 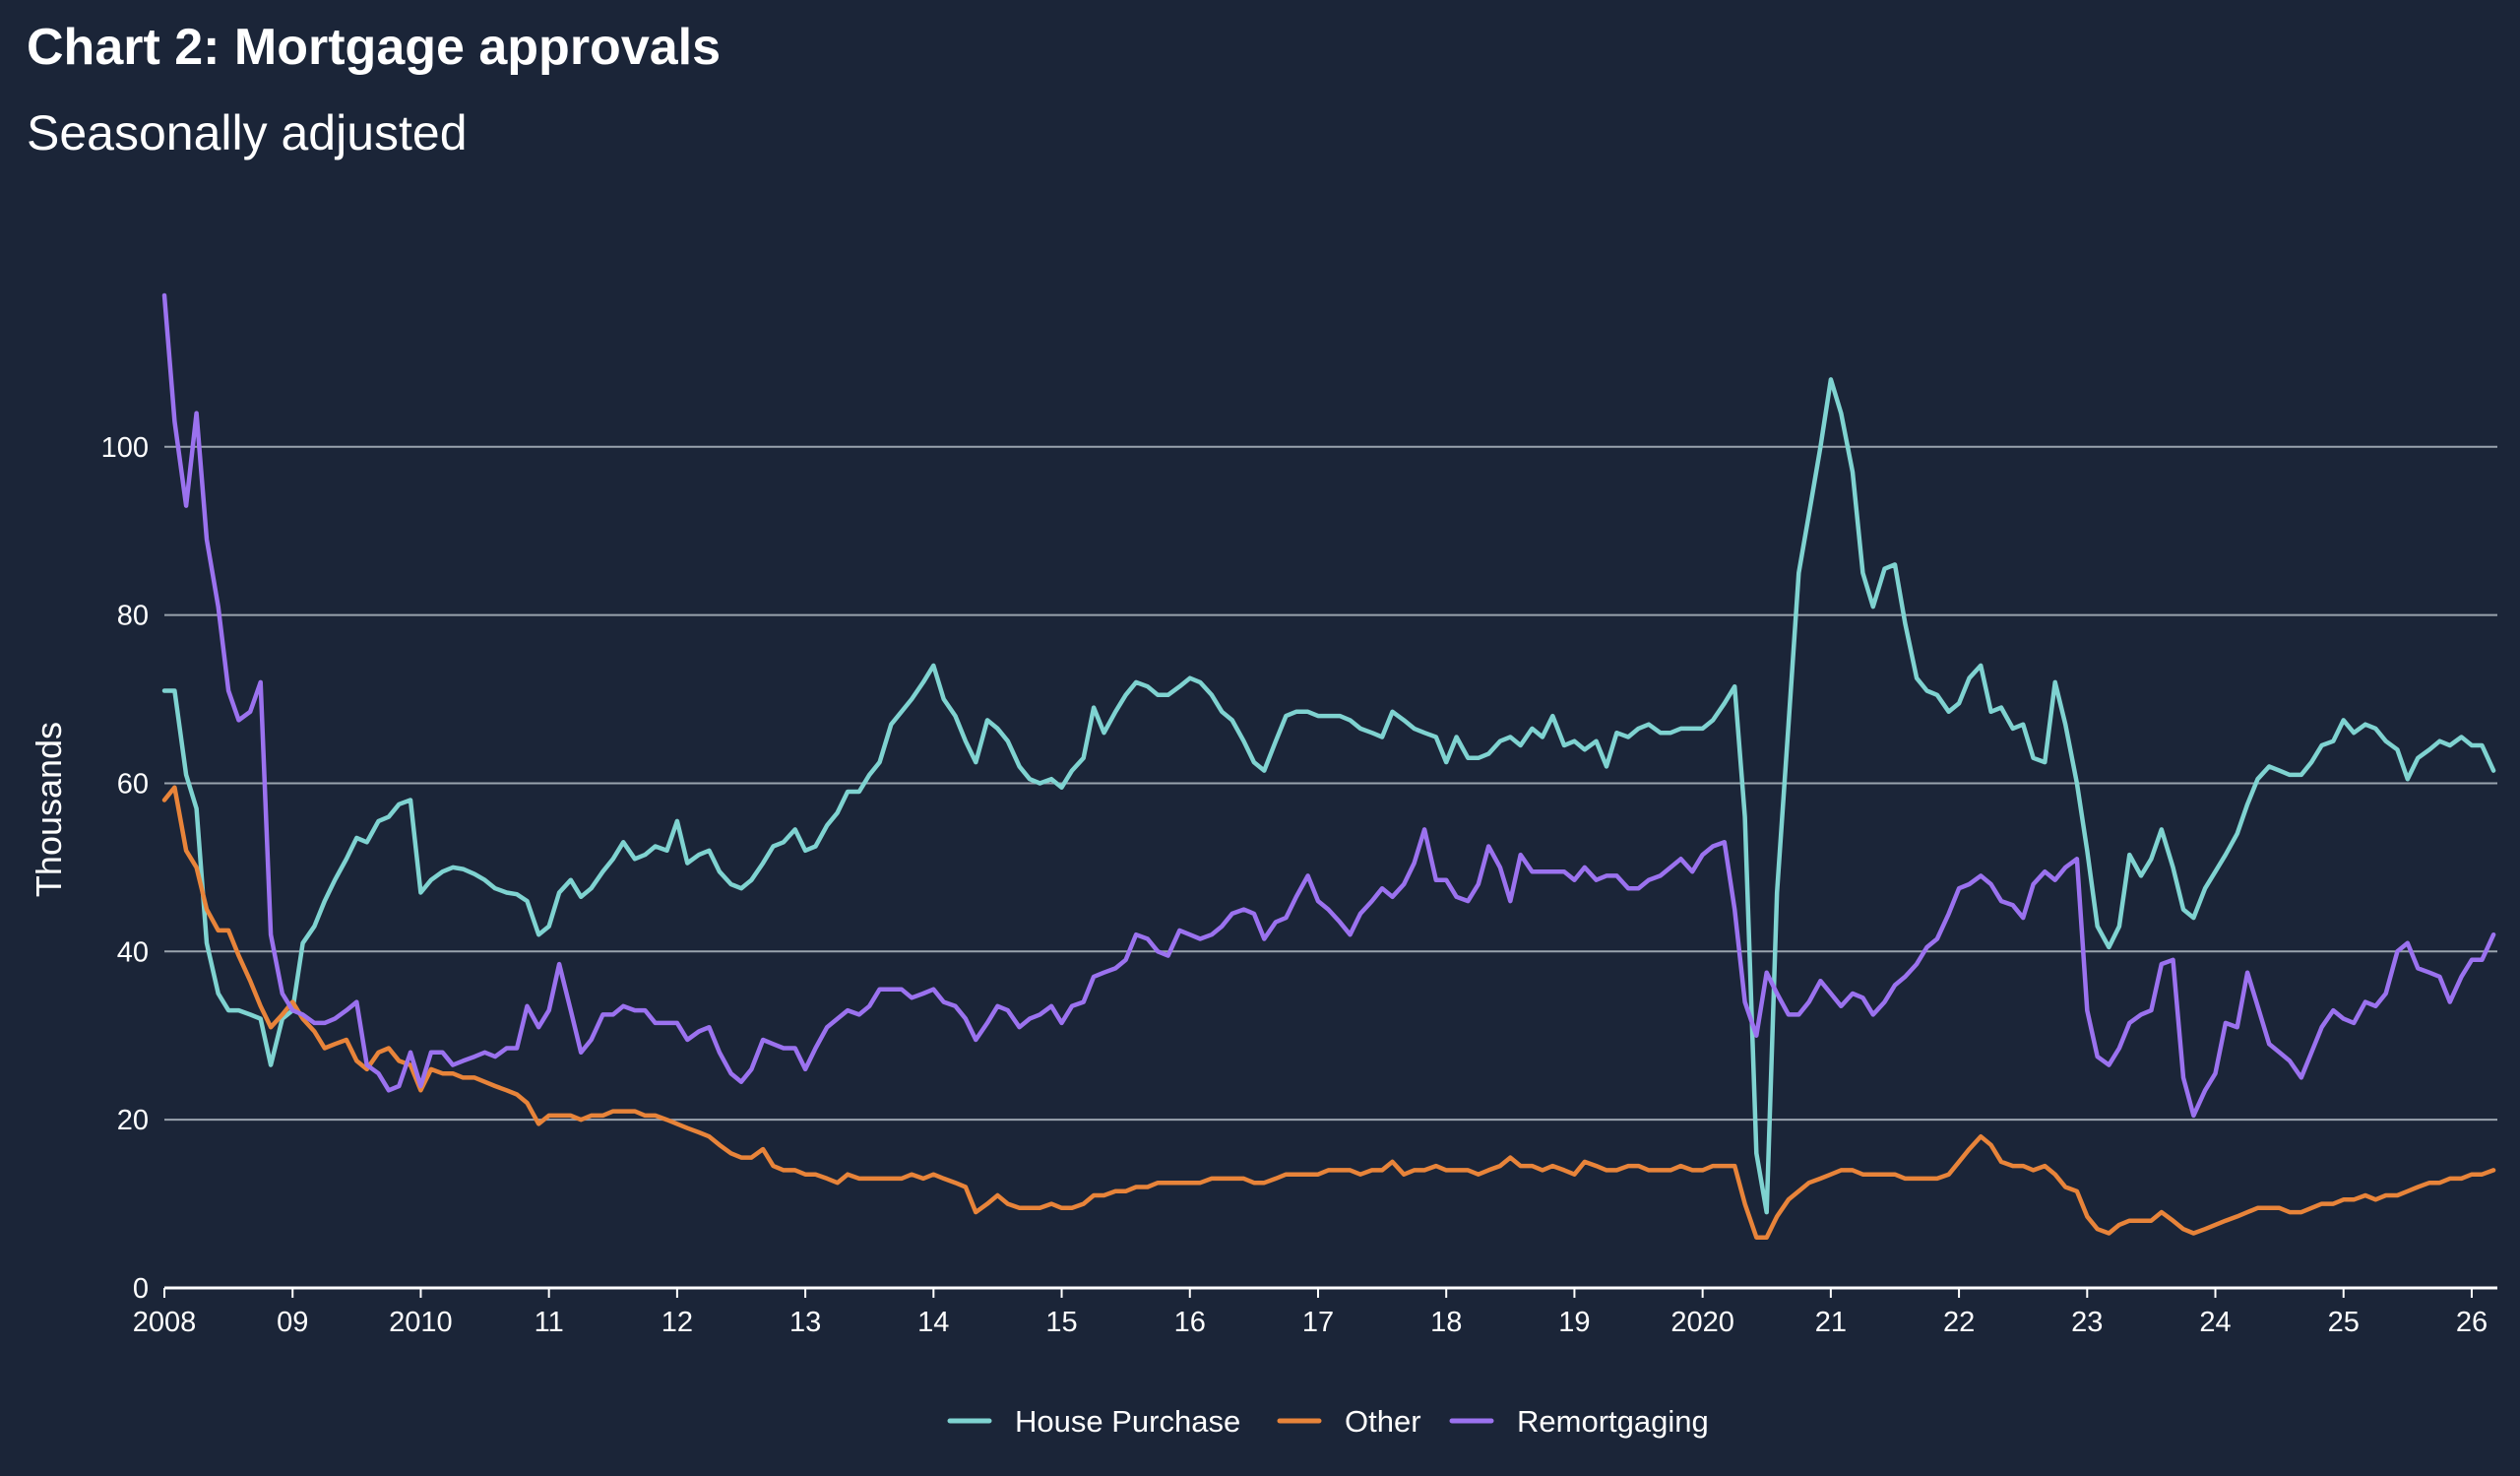 I want to click on y-axis-title: Thousands, so click(x=49, y=809).